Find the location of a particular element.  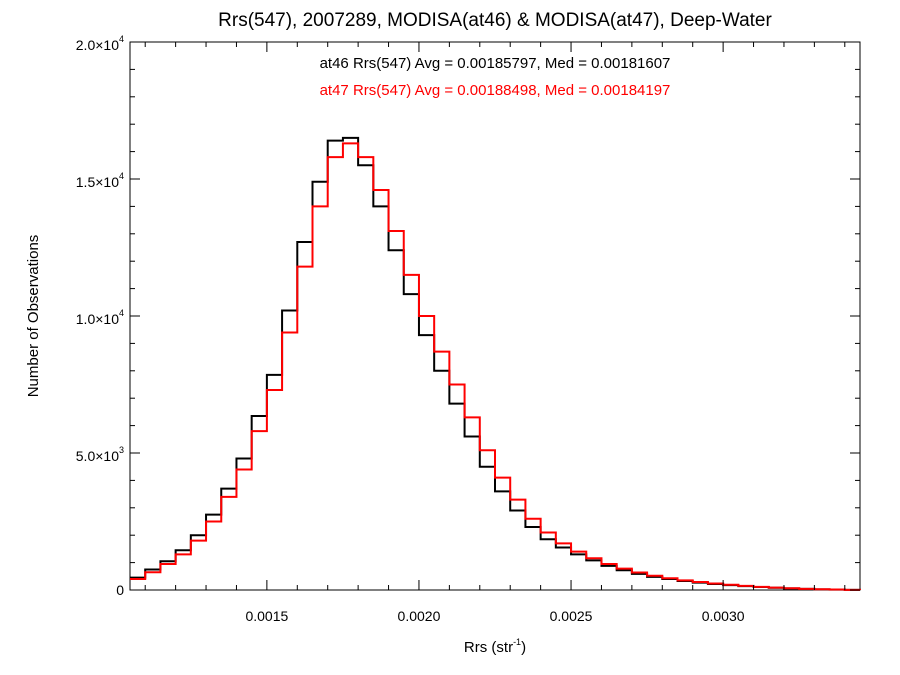

x-axis-label: Rrs (str-1) is located at coordinates (495, 646).